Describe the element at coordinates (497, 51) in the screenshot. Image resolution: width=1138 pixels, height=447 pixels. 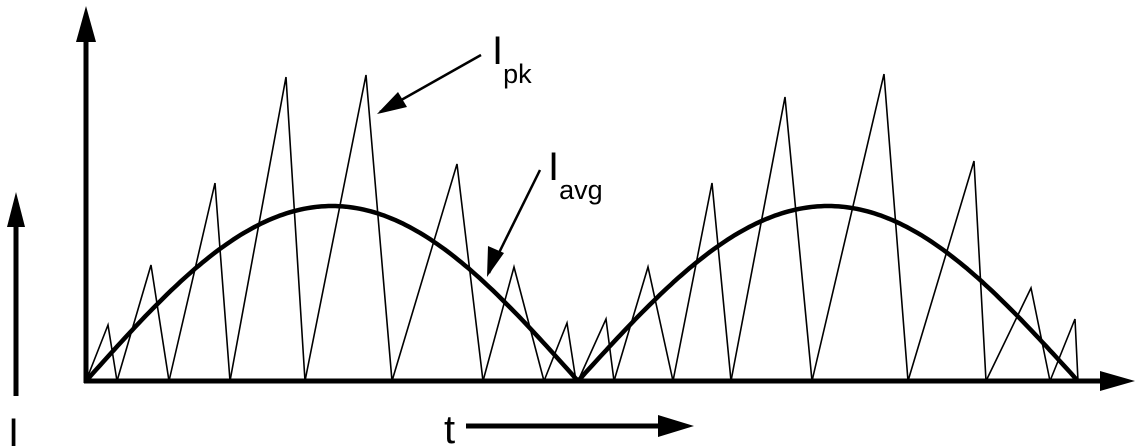
I see `peak-current-main: I` at that location.